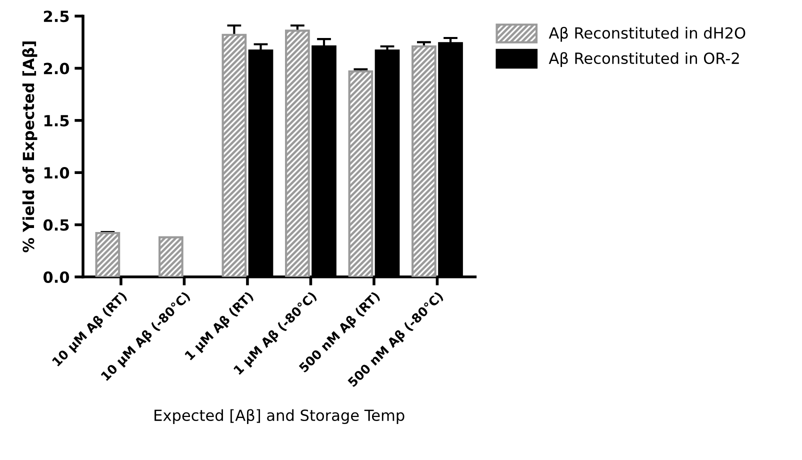 Image resolution: width=802 pixels, height=460 pixels. What do you see at coordinates (57, 173) in the screenshot?
I see `y-tick-label: 1.0` at bounding box center [57, 173].